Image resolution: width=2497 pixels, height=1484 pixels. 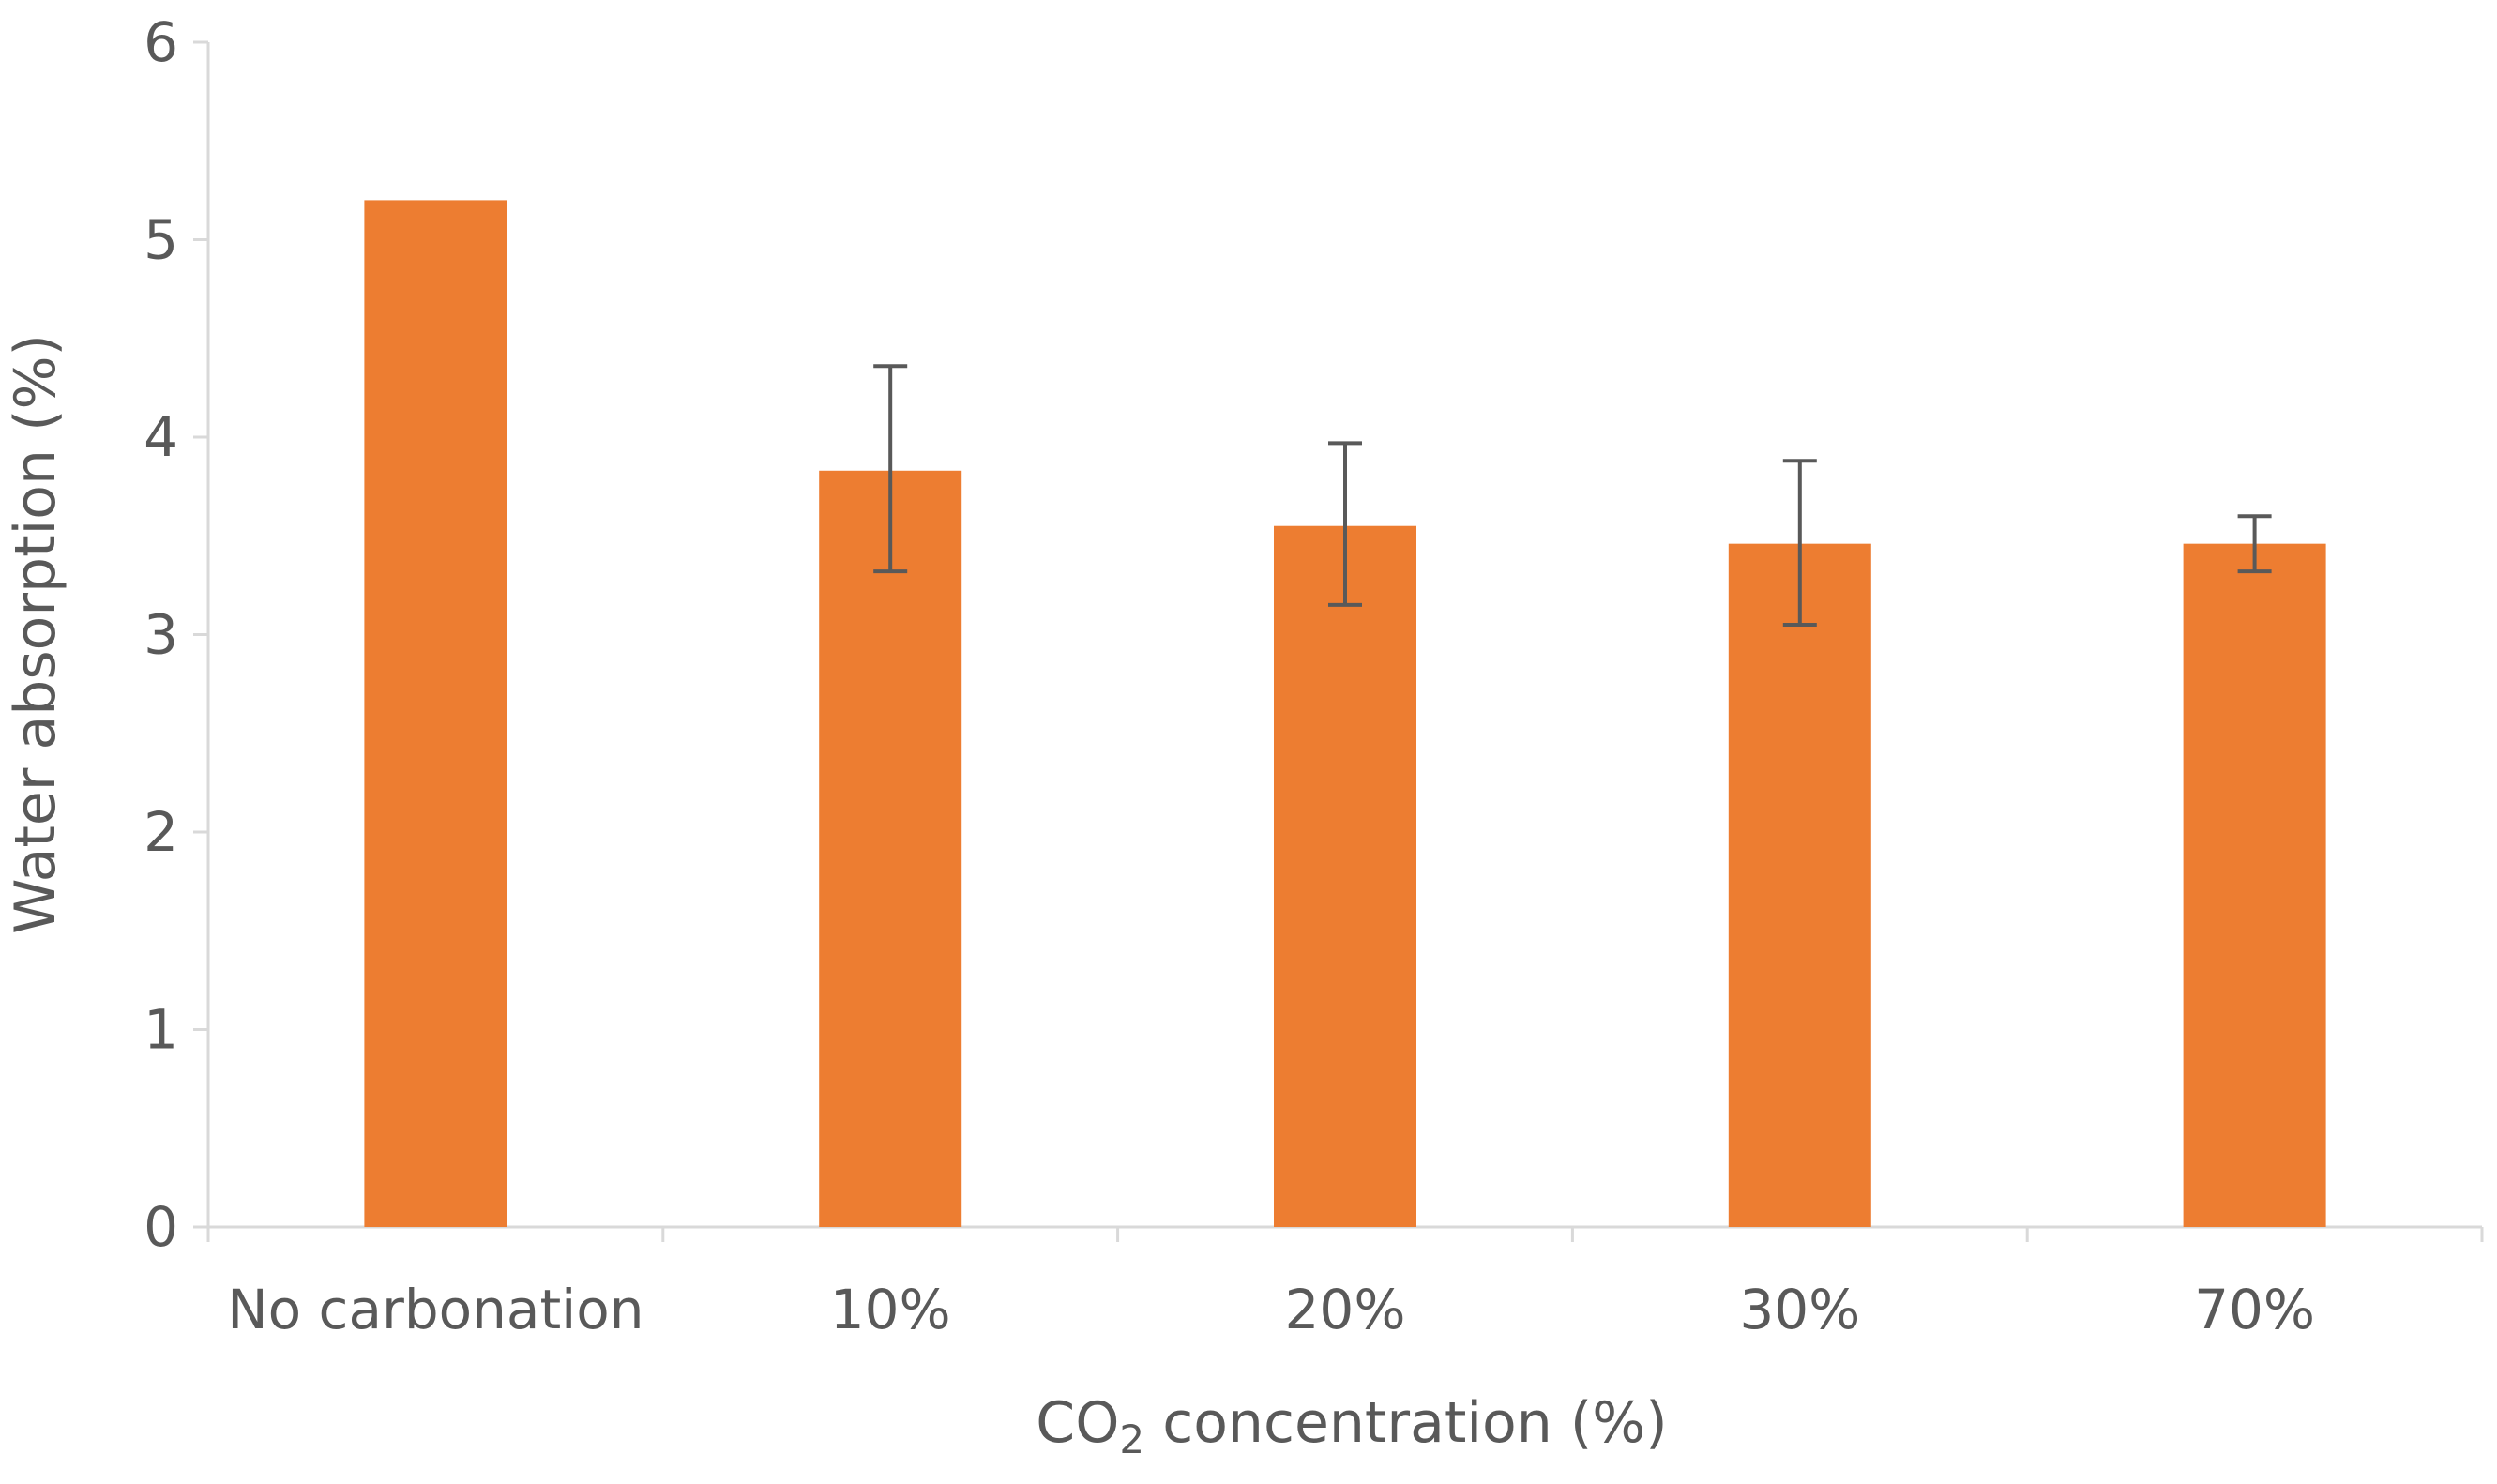 I want to click on x-axis: No carbonation 10% 20% 30% 70%, so click(x=1345, y=1283).